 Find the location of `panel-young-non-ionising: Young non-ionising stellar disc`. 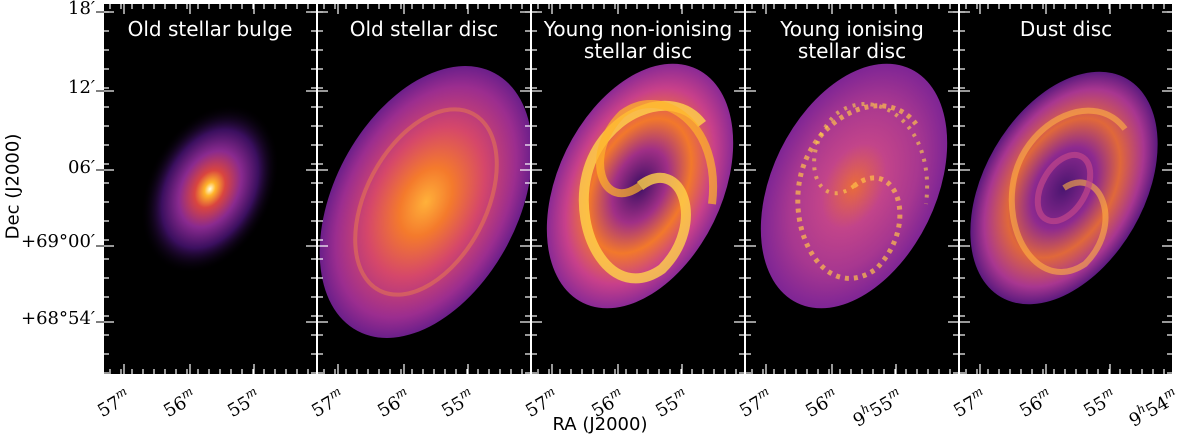

panel-young-non-ionising: Young non-ionising stellar disc is located at coordinates (638, 189).